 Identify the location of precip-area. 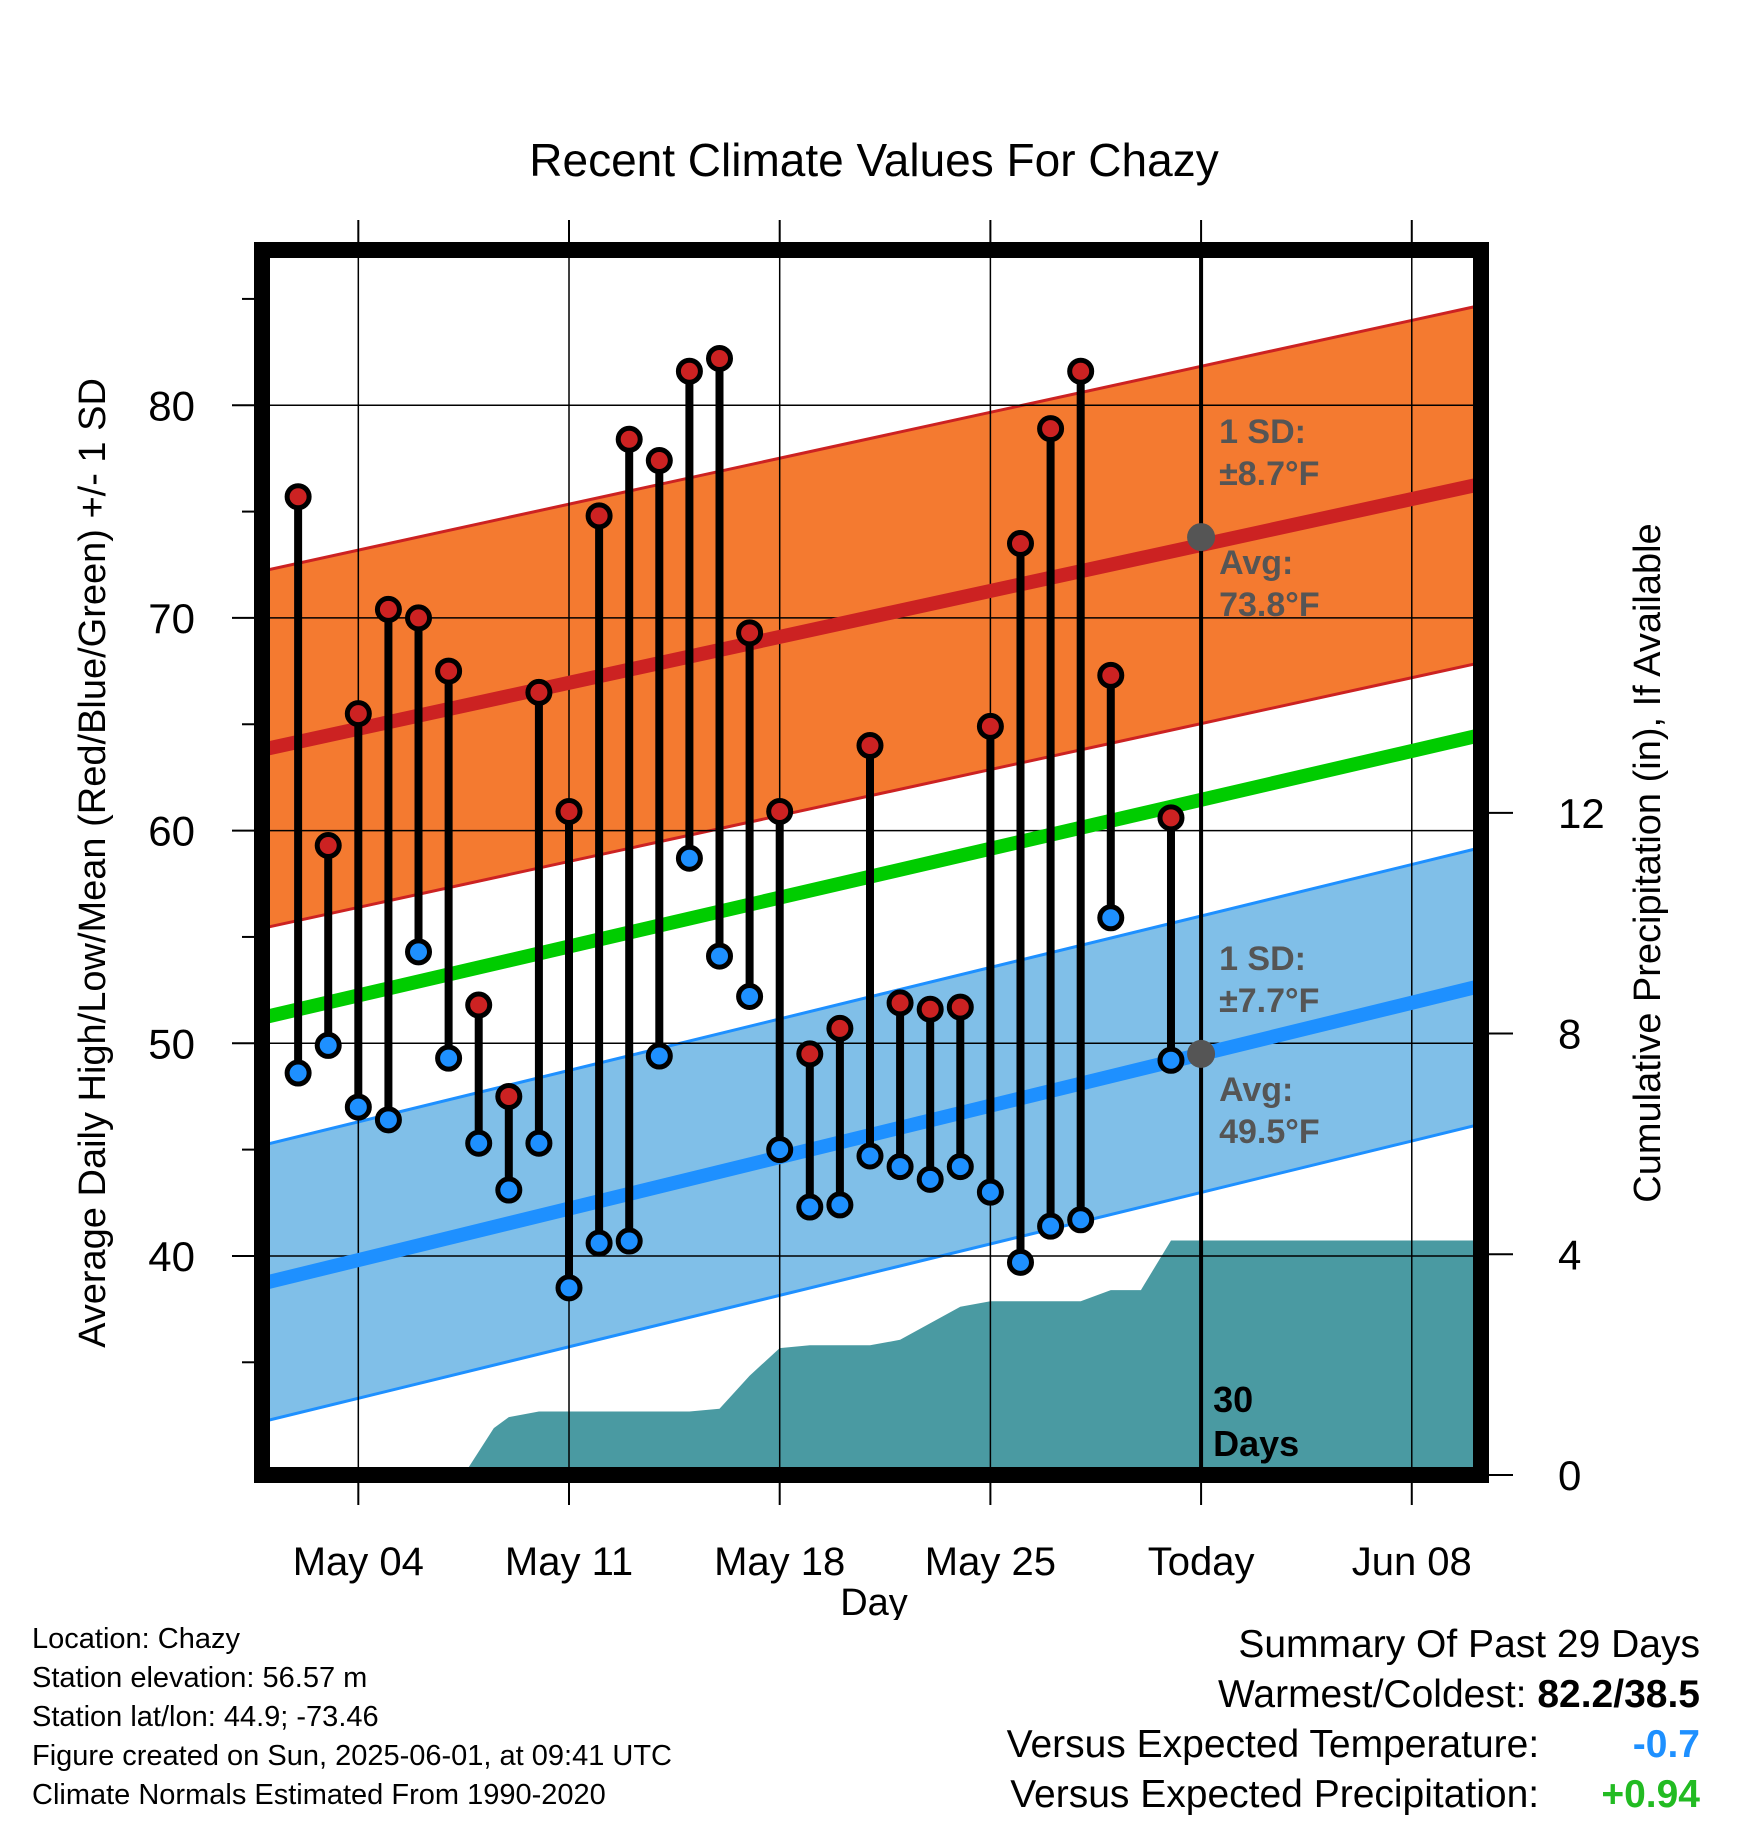
(972, 1357).